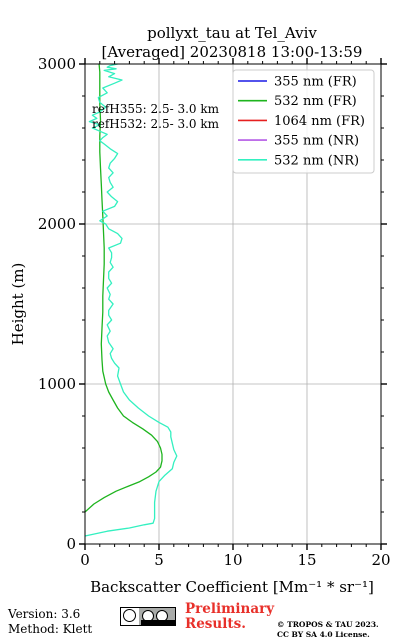  Describe the element at coordinates (71, 544) in the screenshot. I see `y-tick-label-0: 0` at that location.